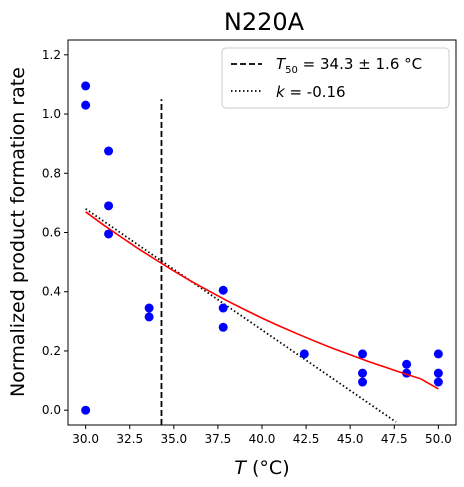 Image resolution: width=464 pixels, height=487 pixels. Describe the element at coordinates (18, 232) in the screenshot. I see `y-axis-title: Normalized product formation rate` at that location.